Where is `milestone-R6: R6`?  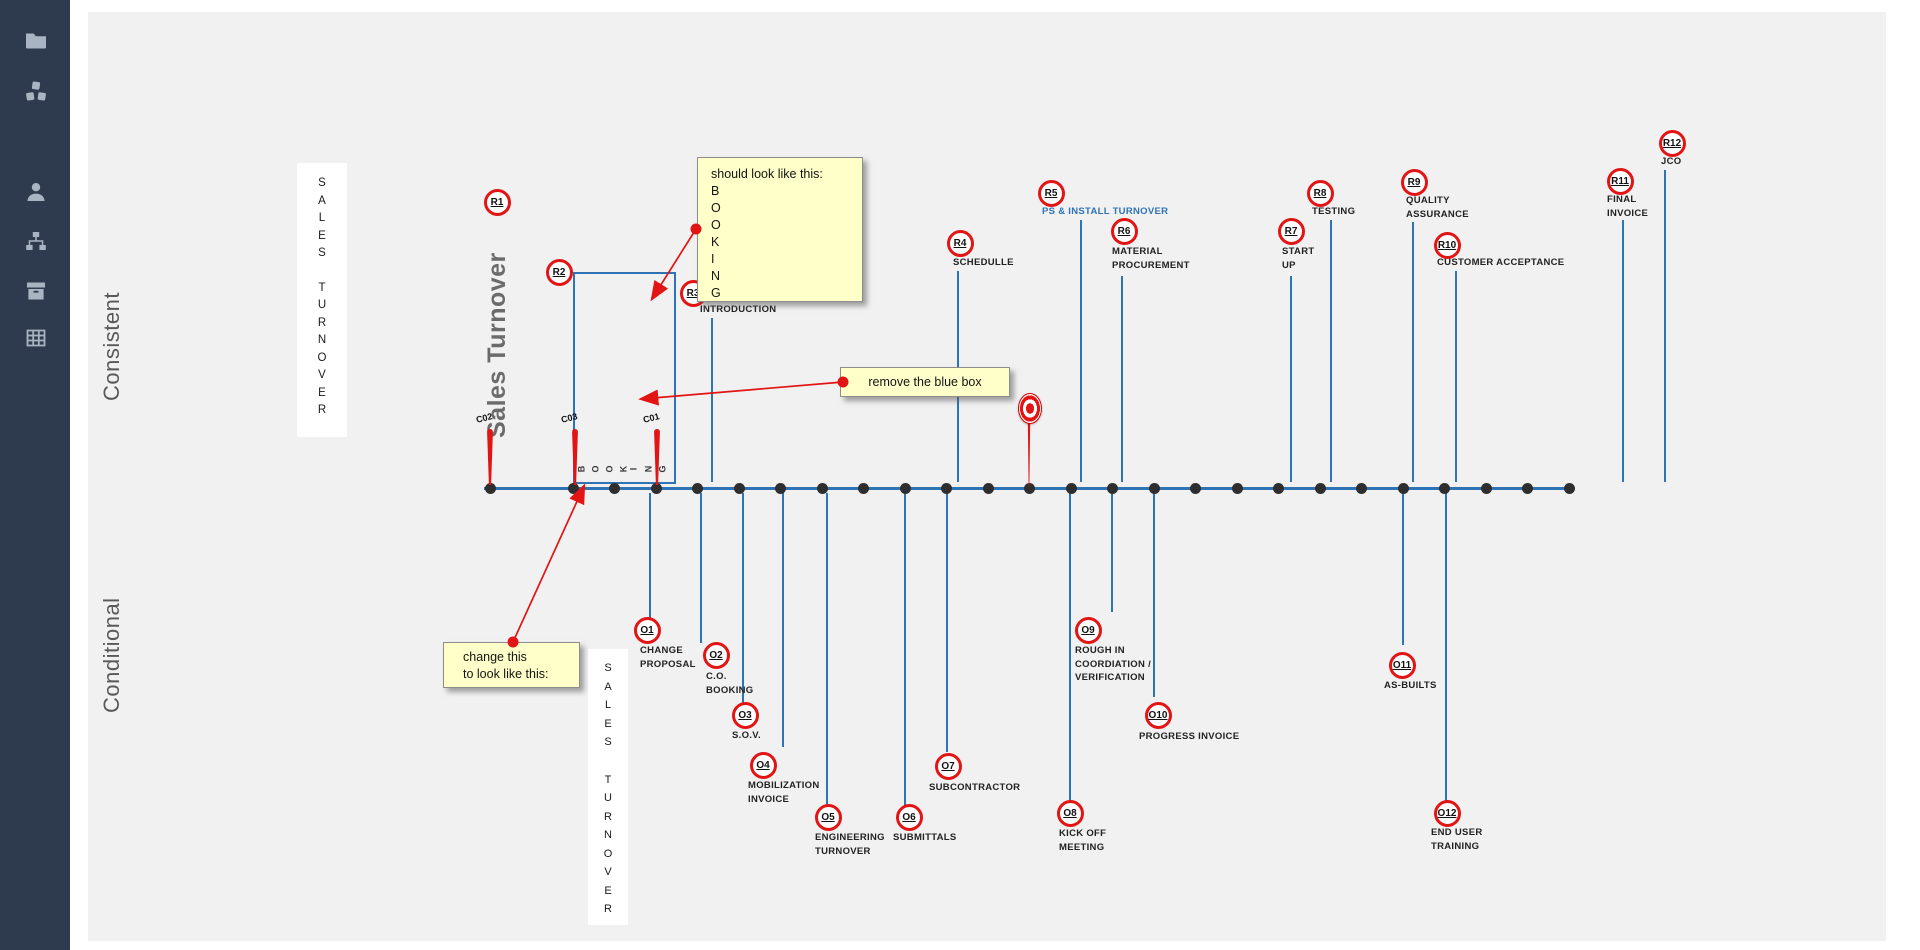
milestone-R6: R6 is located at coordinates (1124, 231).